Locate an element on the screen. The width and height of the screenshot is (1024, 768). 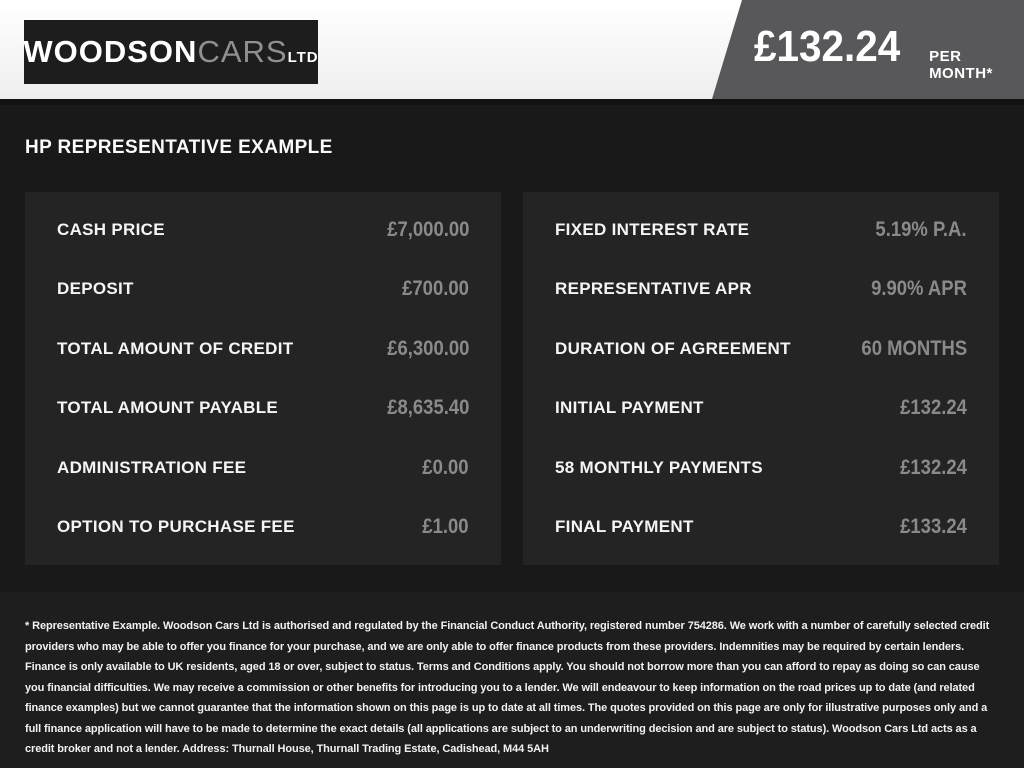
logo-brand-suffix: LTD is located at coordinates (303, 57).